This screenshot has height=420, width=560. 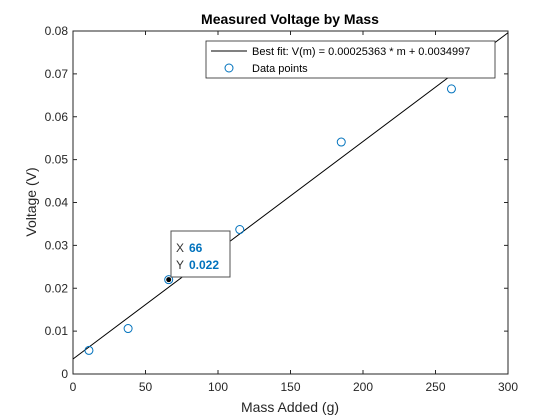 What do you see at coordinates (73, 387) in the screenshot?
I see `x-tick-label: 0` at bounding box center [73, 387].